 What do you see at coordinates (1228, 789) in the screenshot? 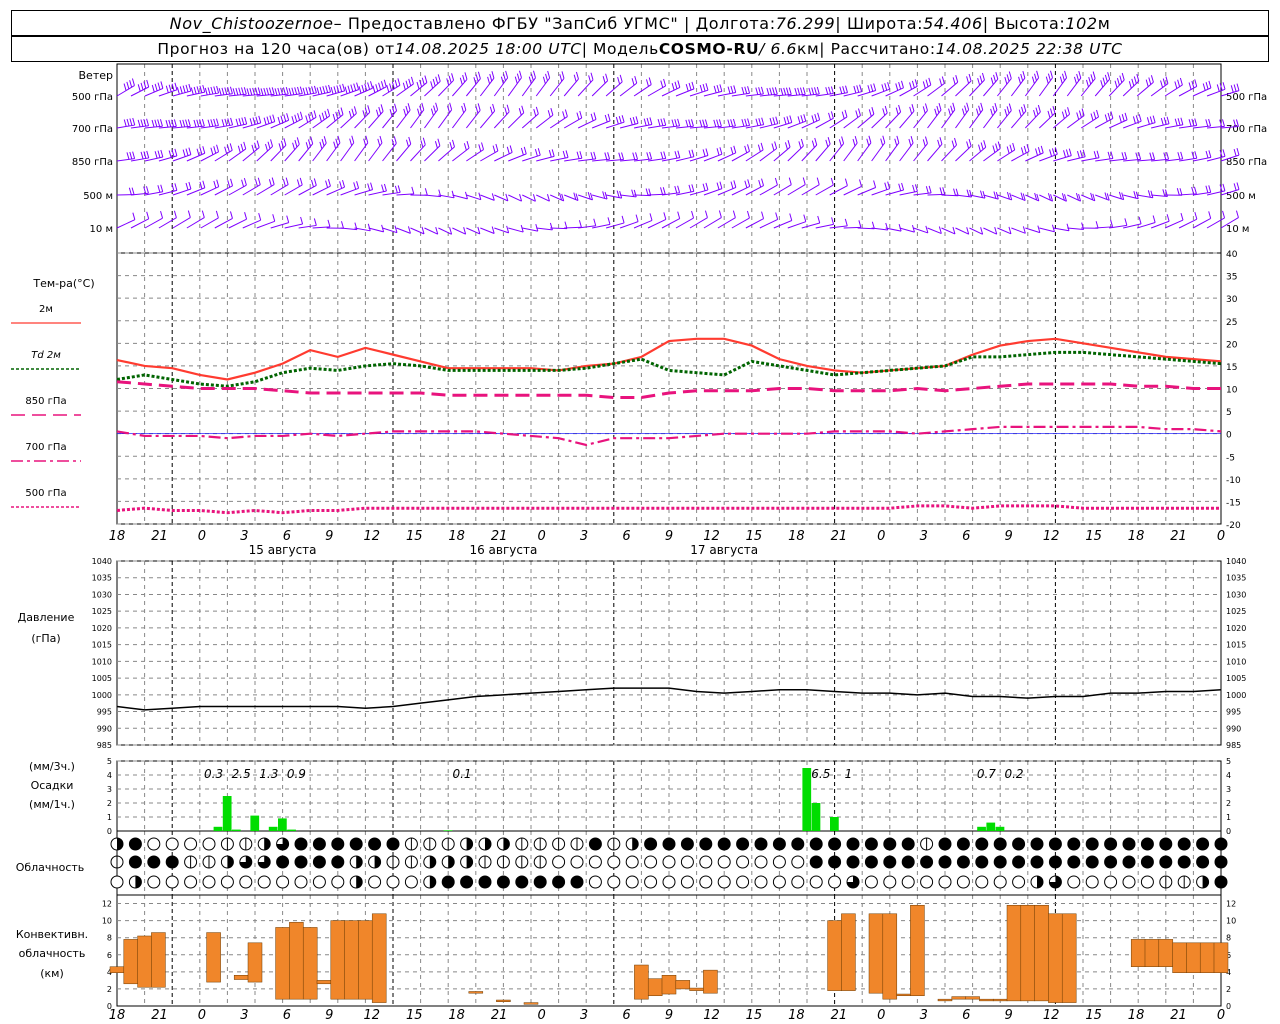
I see `precip-tick-right: 3` at bounding box center [1228, 789].